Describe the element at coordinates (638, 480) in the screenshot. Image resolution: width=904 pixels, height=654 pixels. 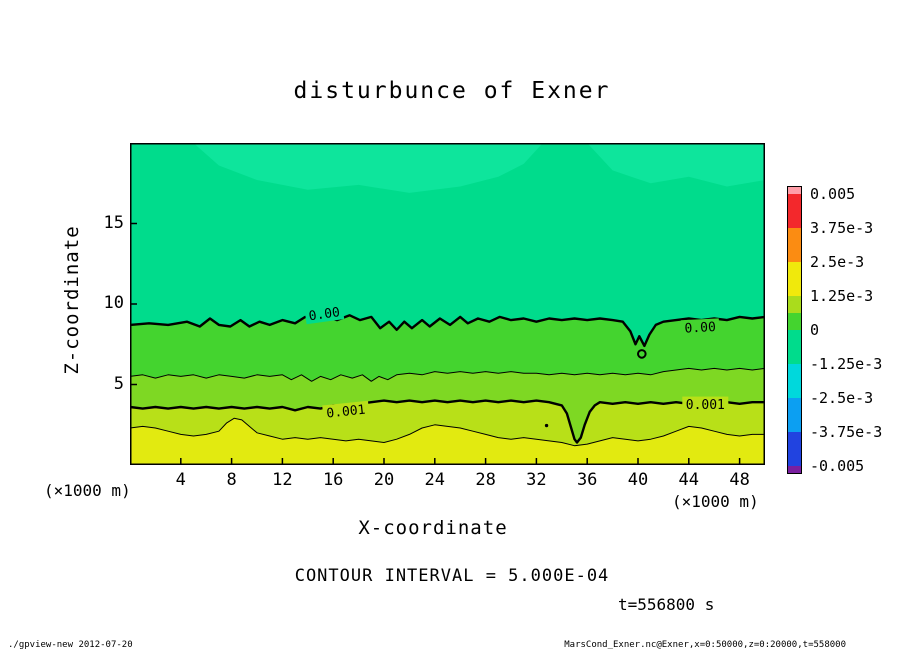
I see `x-tick-label: 40` at that location.